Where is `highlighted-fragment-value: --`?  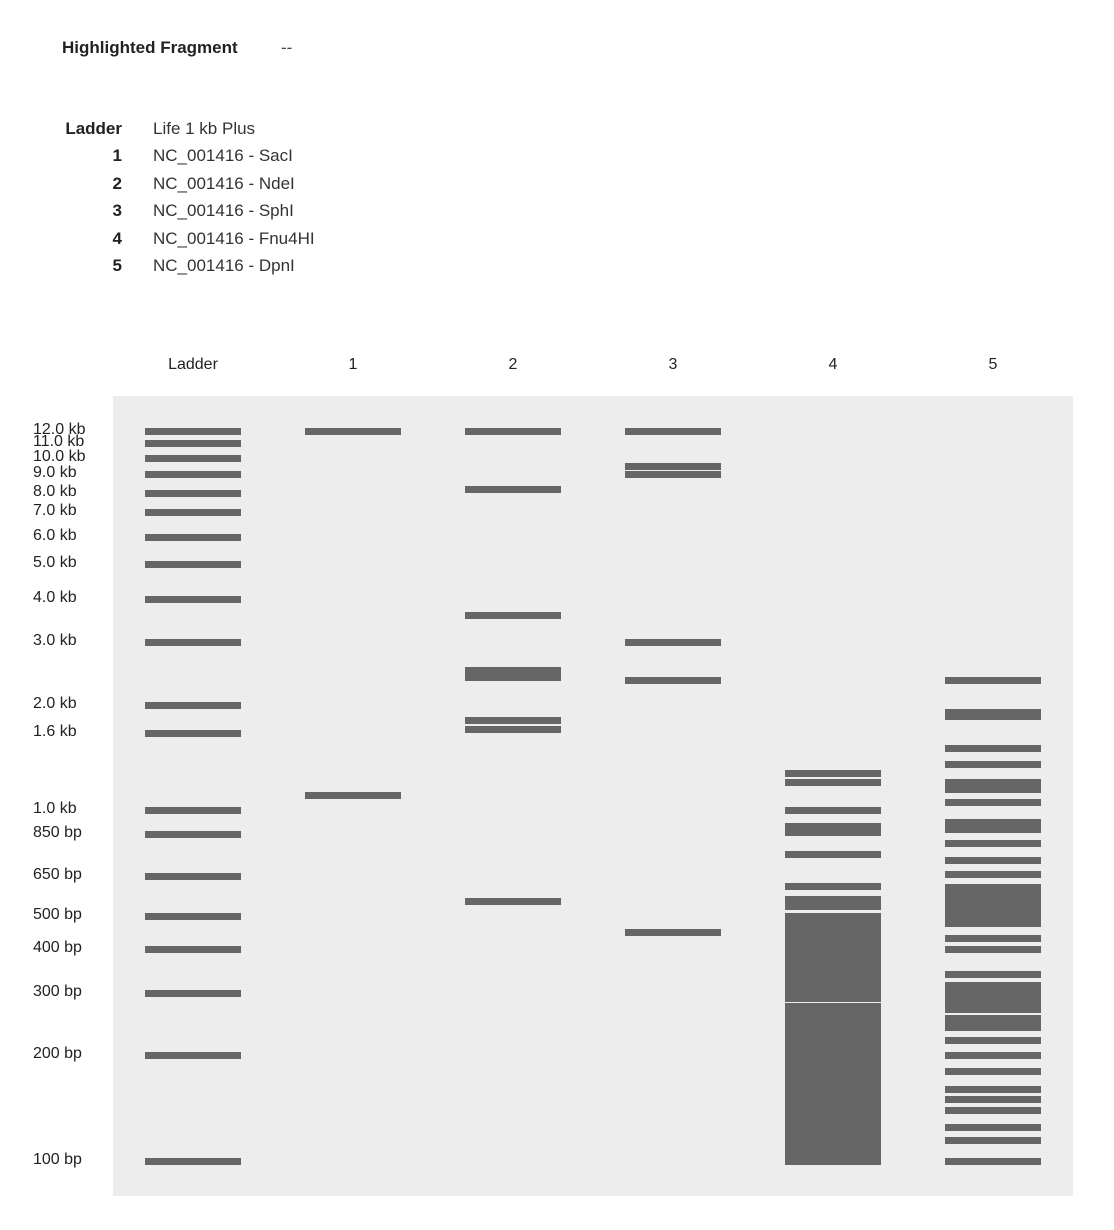 highlighted-fragment-value: -- is located at coordinates (287, 47).